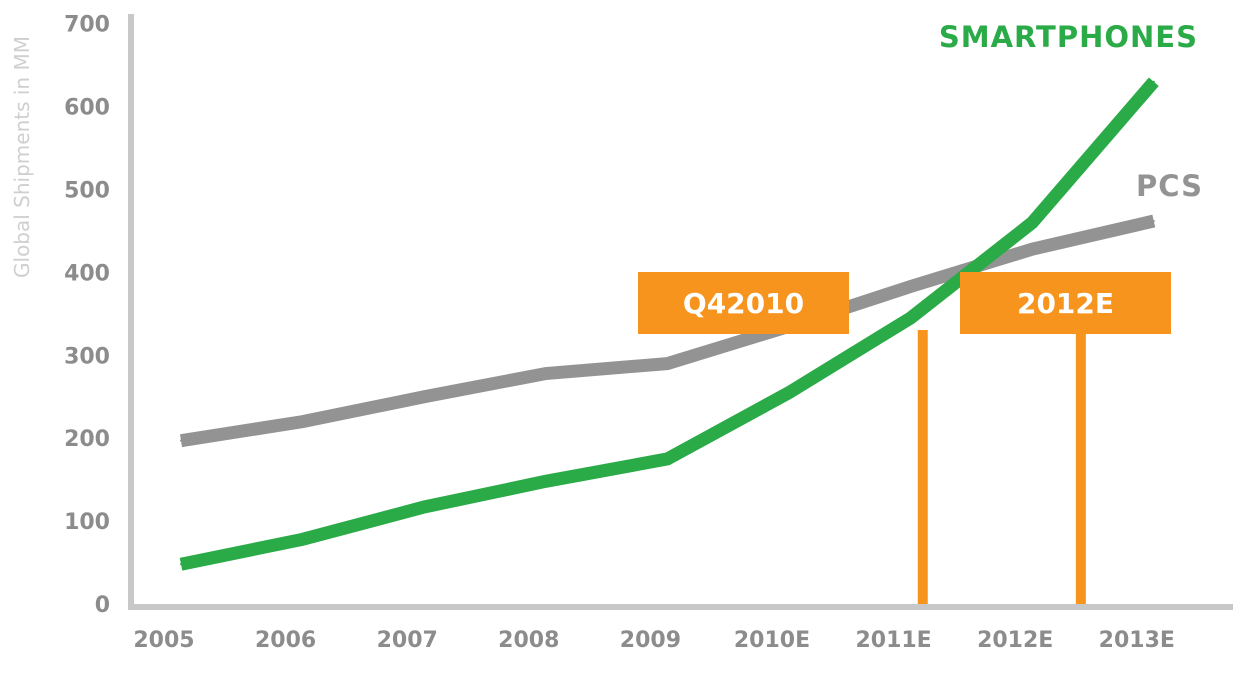 The image size is (1241, 680). What do you see at coordinates (1015, 640) in the screenshot?
I see `x-tick-label: 2012E` at bounding box center [1015, 640].